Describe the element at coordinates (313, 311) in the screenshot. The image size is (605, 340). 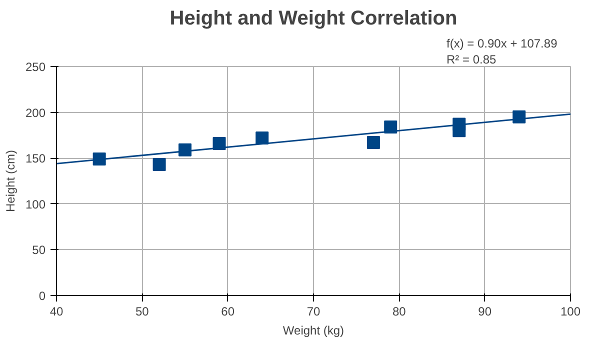
I see `x-tick-label: 70` at that location.